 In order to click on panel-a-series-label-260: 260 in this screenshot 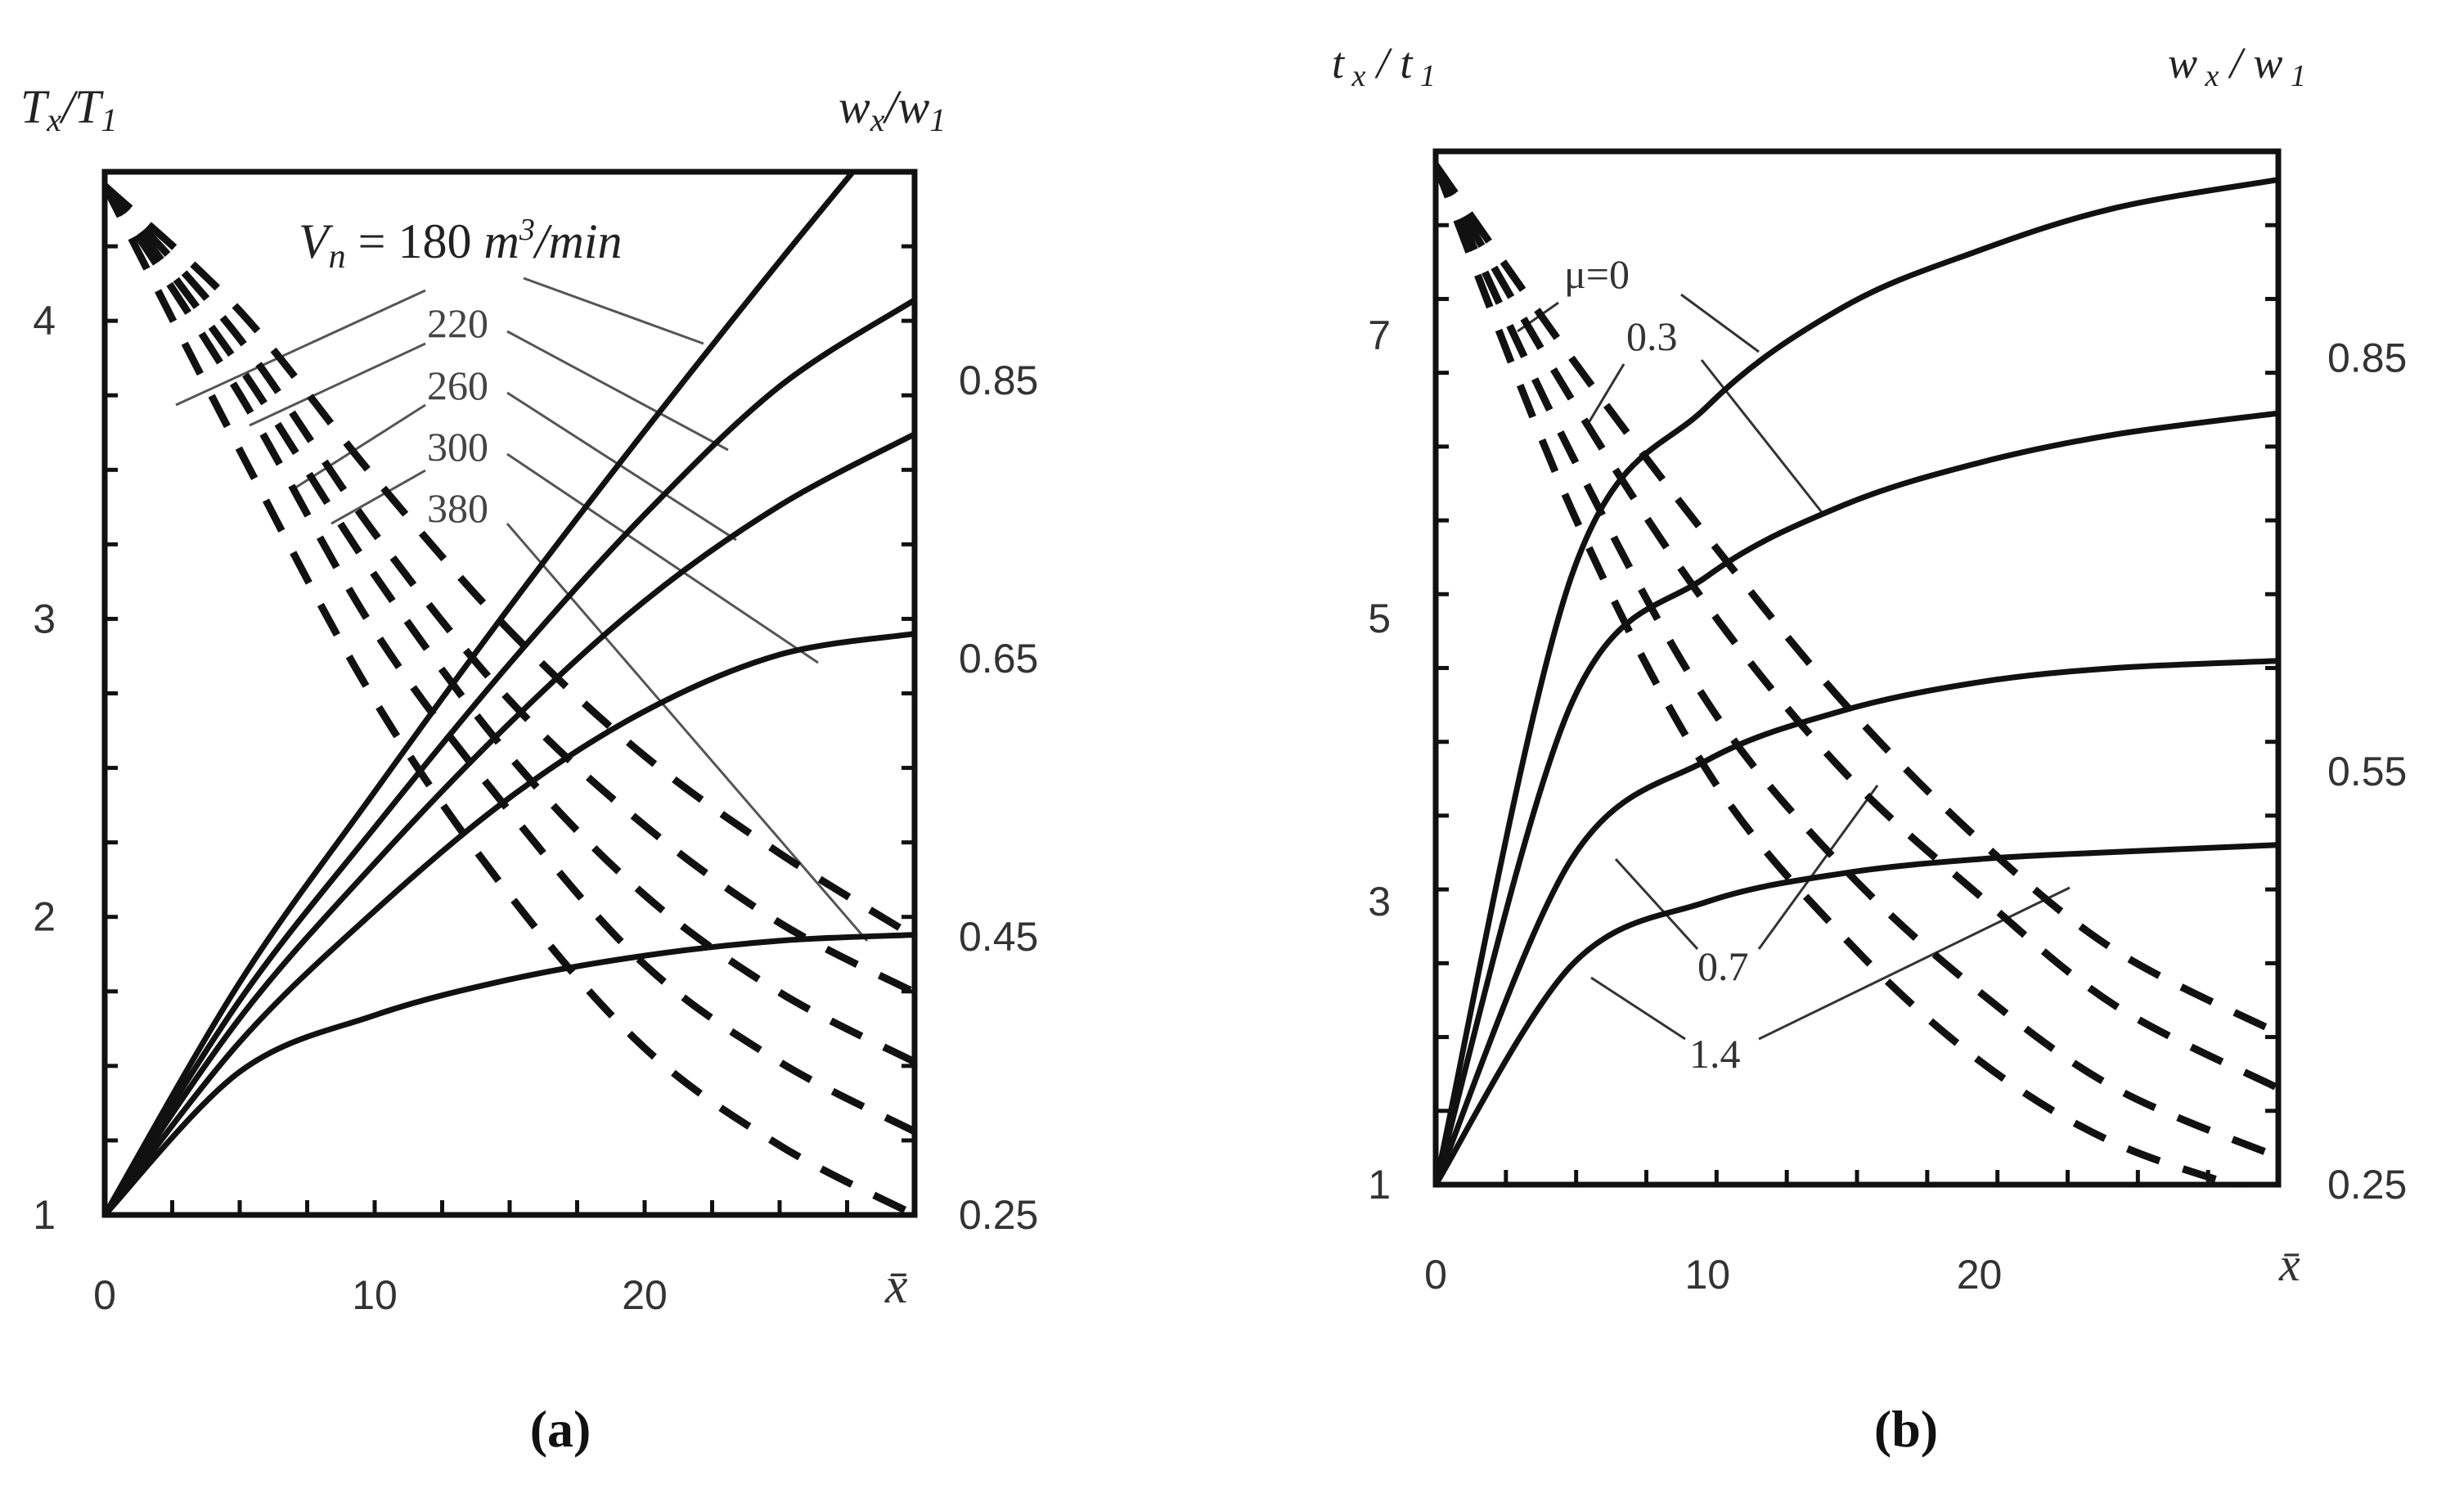, I will do `click(457, 385)`.